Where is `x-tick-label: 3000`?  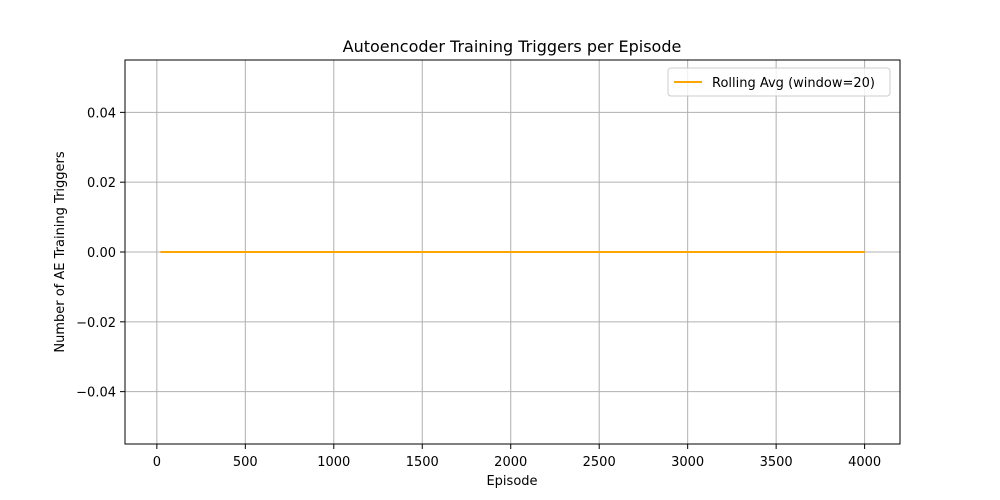 x-tick-label: 3000 is located at coordinates (687, 462).